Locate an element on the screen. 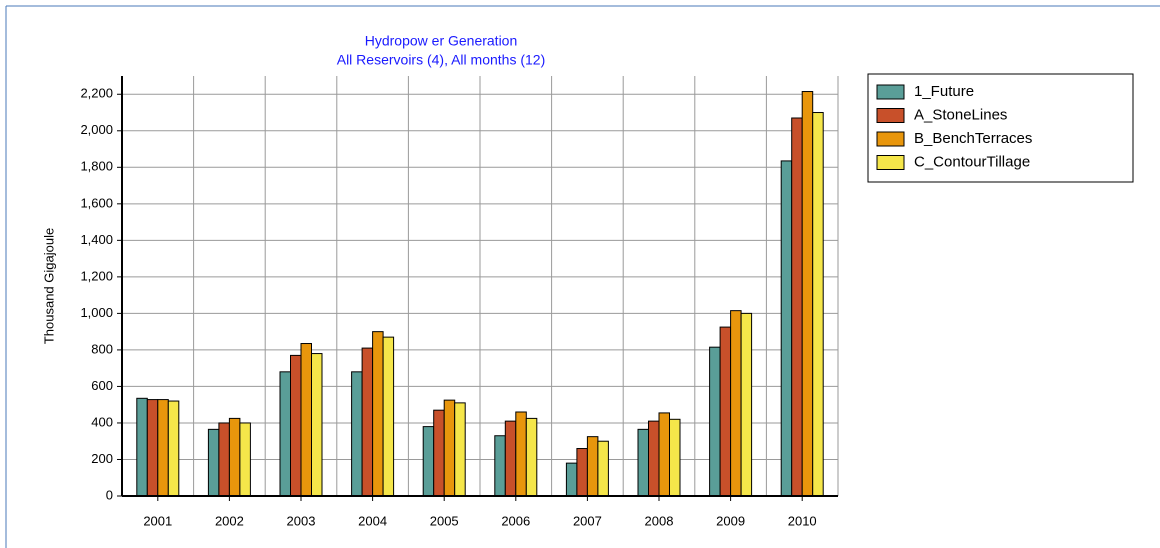 The width and height of the screenshot is (1160, 548). legend-label: 1_Future is located at coordinates (944, 91).